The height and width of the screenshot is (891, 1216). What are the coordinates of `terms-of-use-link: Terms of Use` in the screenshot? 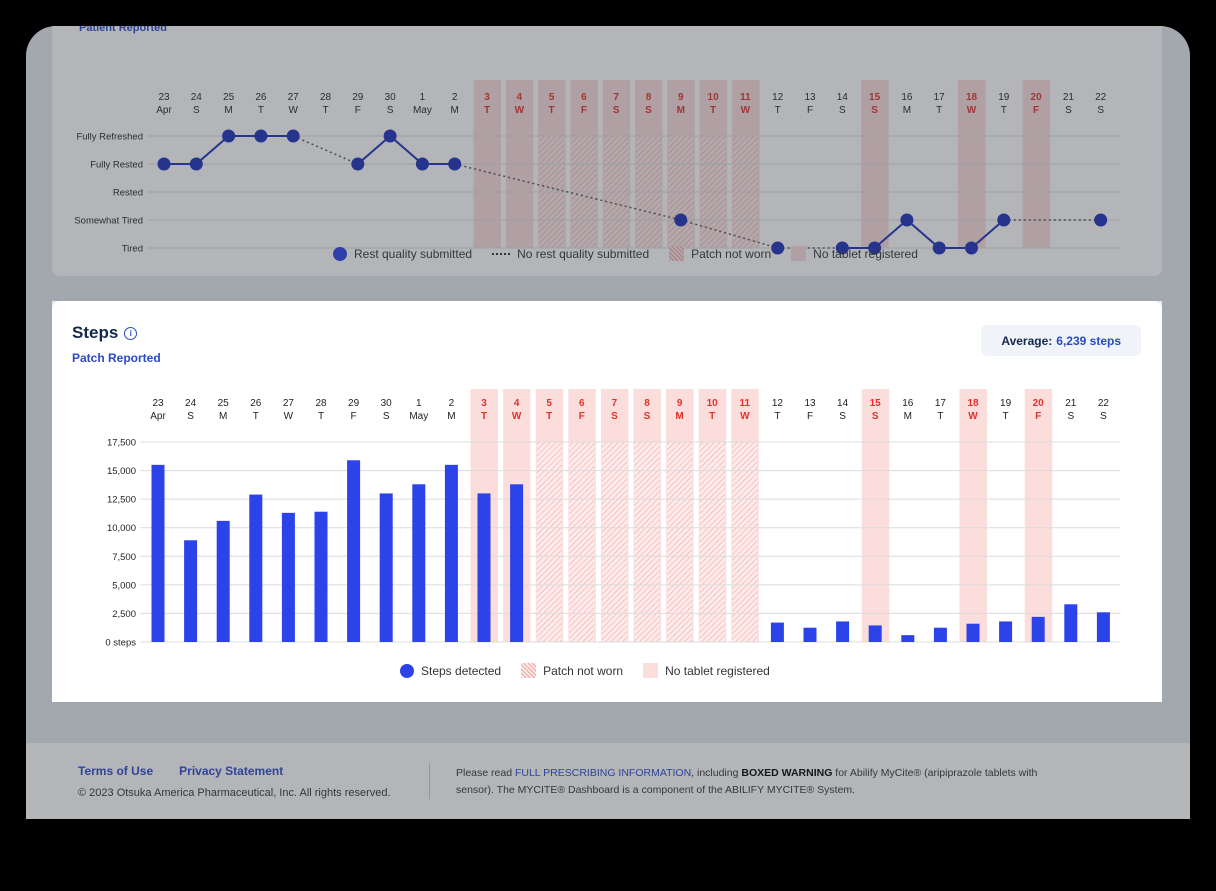 It's located at (116, 771).